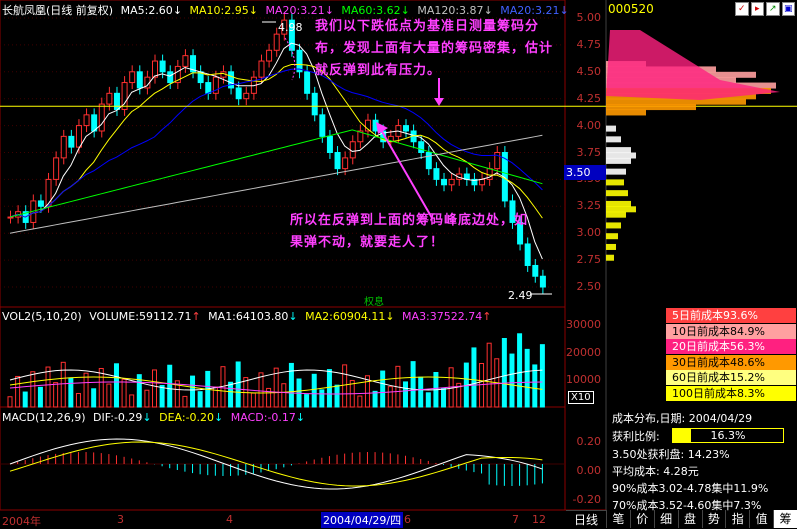  I want to click on tab-value: 值, so click(761, 519).